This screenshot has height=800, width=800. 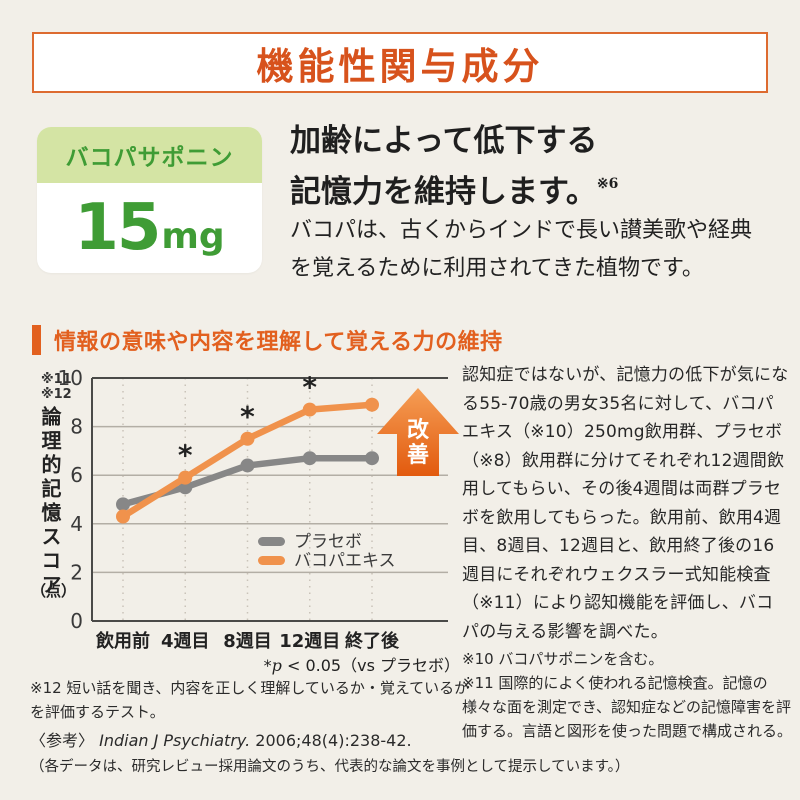 I want to click on y-tick-label: 10, so click(x=70, y=378).